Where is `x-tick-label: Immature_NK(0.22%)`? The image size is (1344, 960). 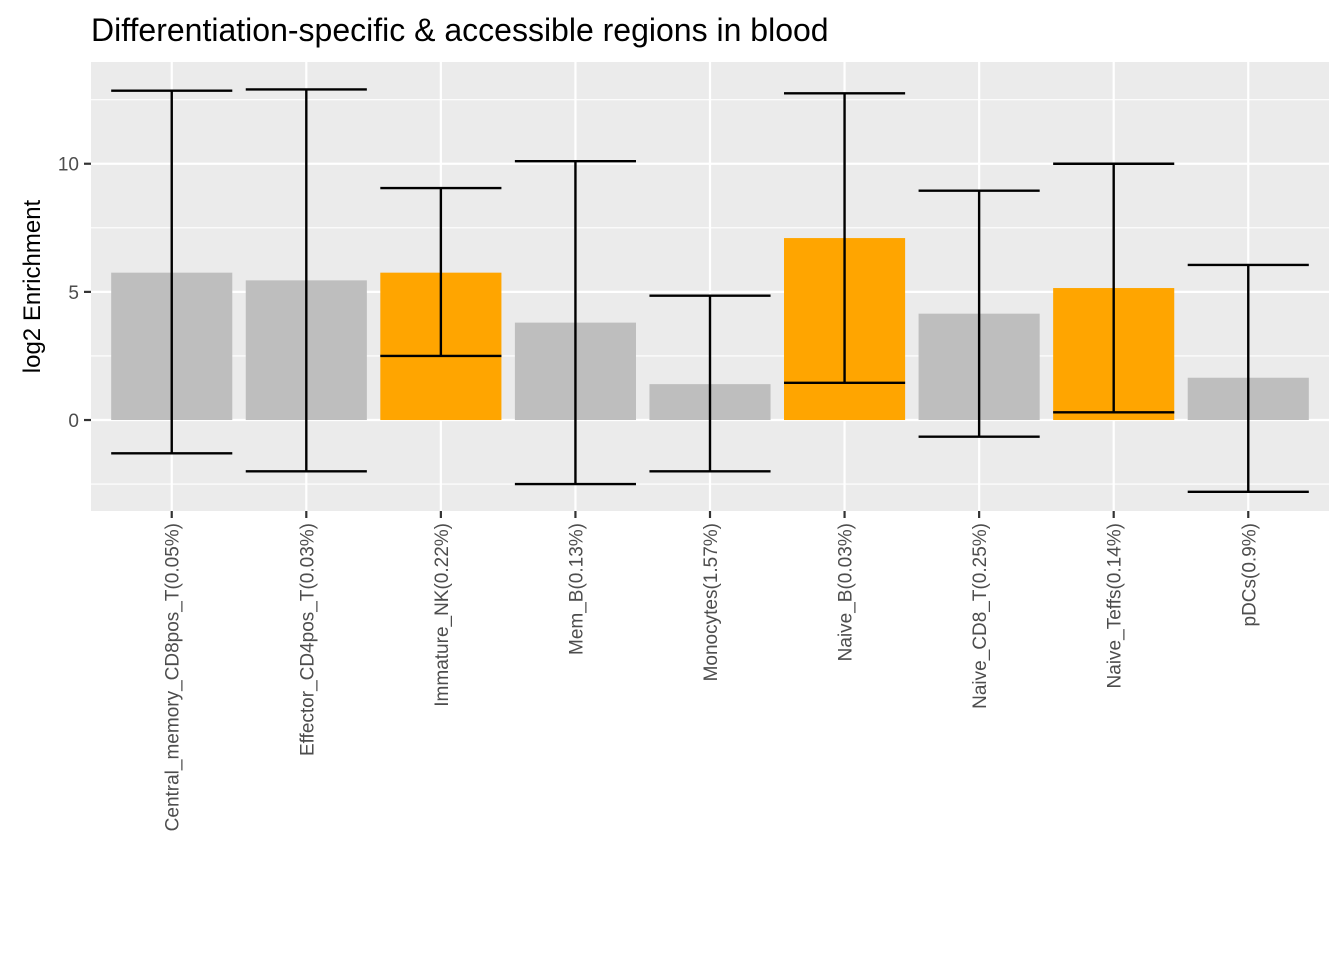 x-tick-label: Immature_NK(0.22%) is located at coordinates (442, 615).